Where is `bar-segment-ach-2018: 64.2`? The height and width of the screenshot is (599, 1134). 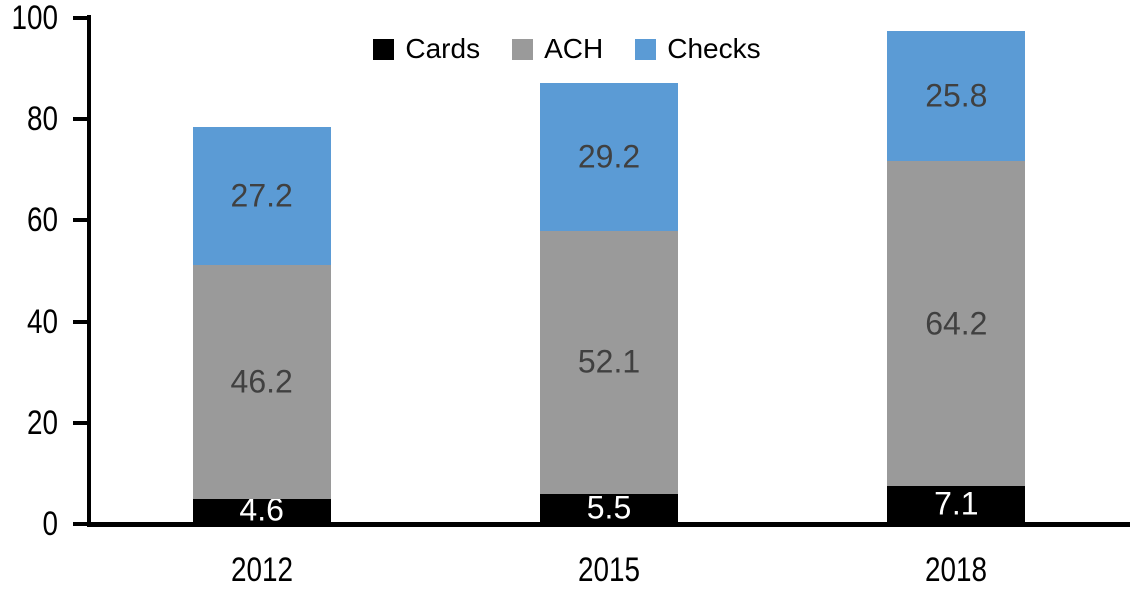 bar-segment-ach-2018: 64.2 is located at coordinates (956, 324).